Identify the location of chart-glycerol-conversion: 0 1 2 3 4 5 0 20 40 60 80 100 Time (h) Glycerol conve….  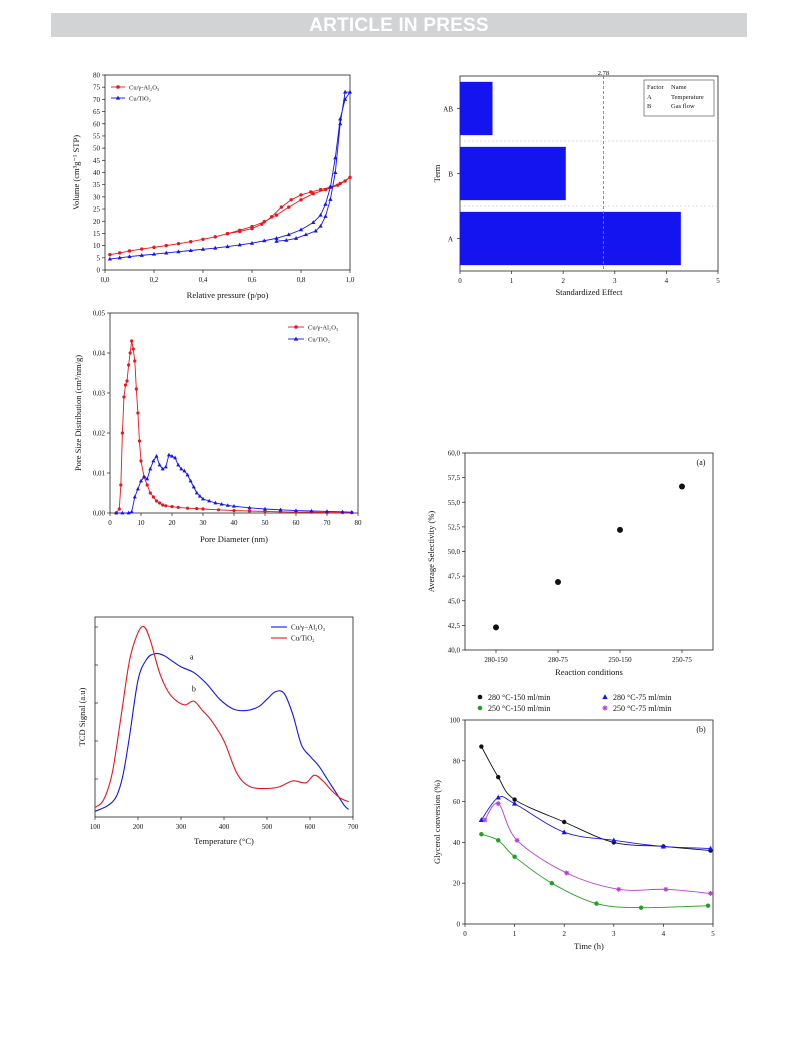
(573, 822).